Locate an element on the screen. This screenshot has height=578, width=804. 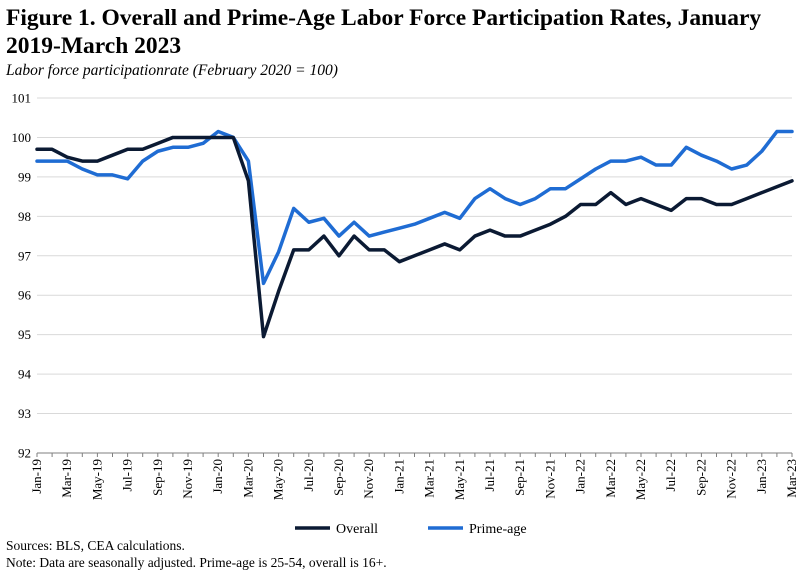
x-tick-label: Nov-22 is located at coordinates (731, 479).